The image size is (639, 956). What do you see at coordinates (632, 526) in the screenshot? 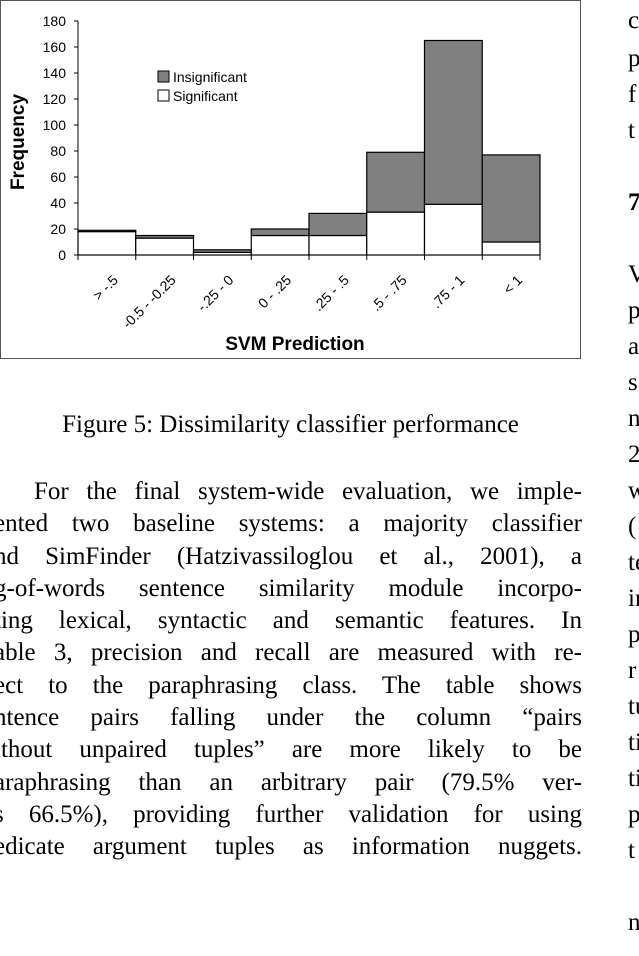
I see `right-column-fragment: (` at bounding box center [632, 526].